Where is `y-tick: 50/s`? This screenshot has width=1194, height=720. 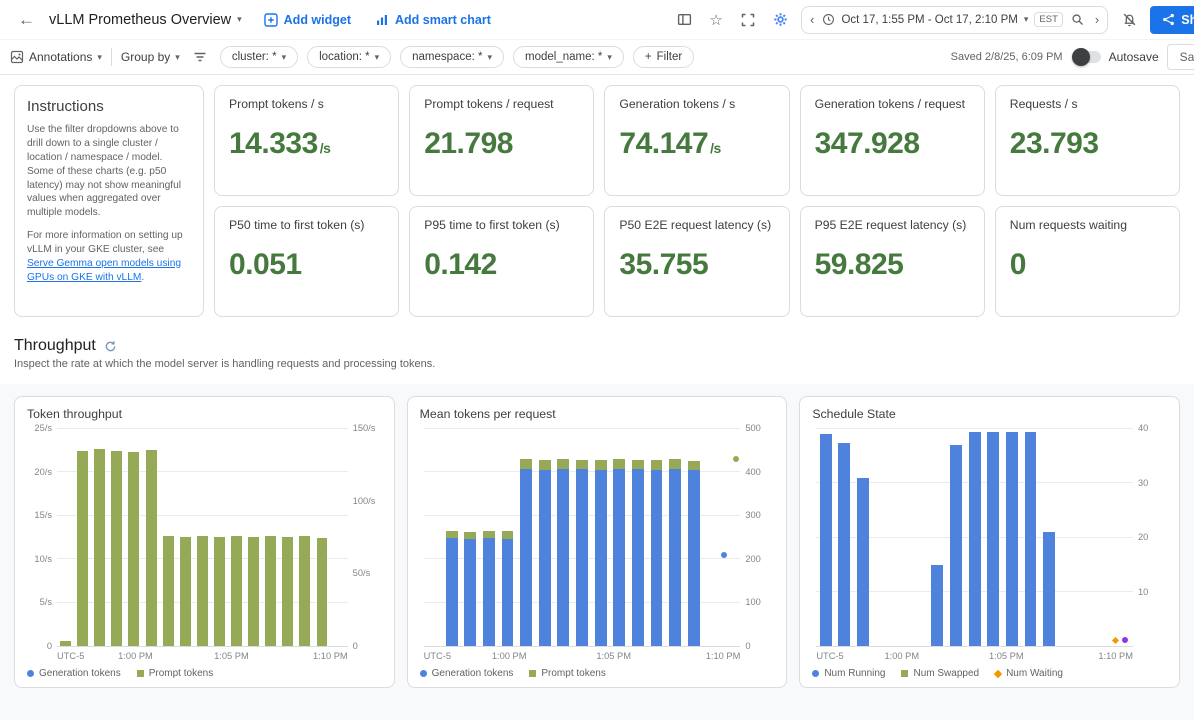 y-tick: 50/s is located at coordinates (361, 573).